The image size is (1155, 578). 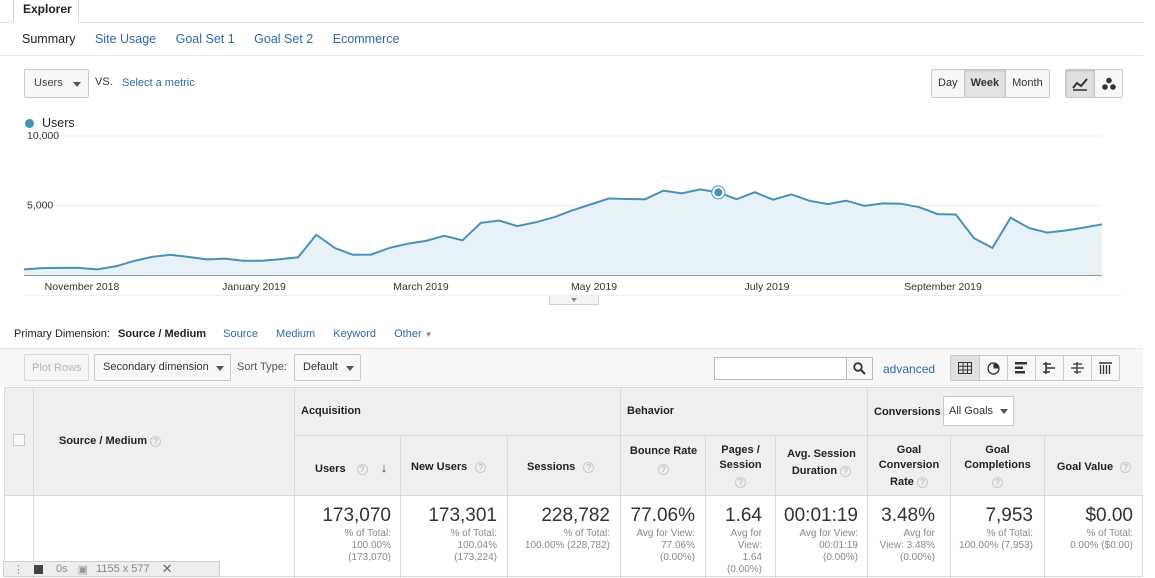 I want to click on primary-dimension-keyword: Keyword, so click(x=355, y=334).